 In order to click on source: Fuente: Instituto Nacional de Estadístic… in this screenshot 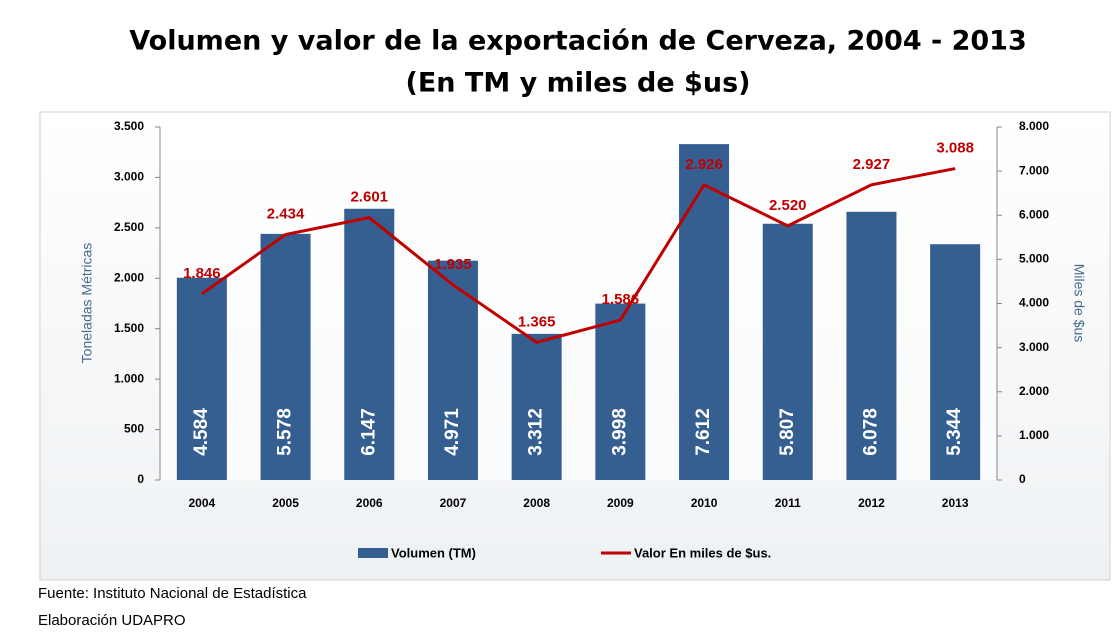, I will do `click(172, 593)`.